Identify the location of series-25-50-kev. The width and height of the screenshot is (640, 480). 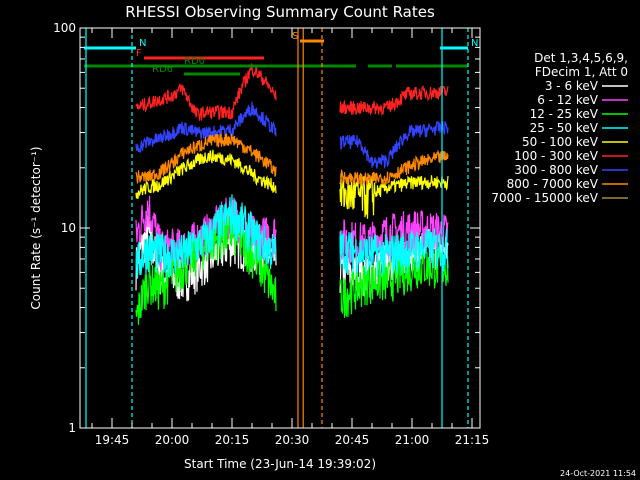
(292, 236).